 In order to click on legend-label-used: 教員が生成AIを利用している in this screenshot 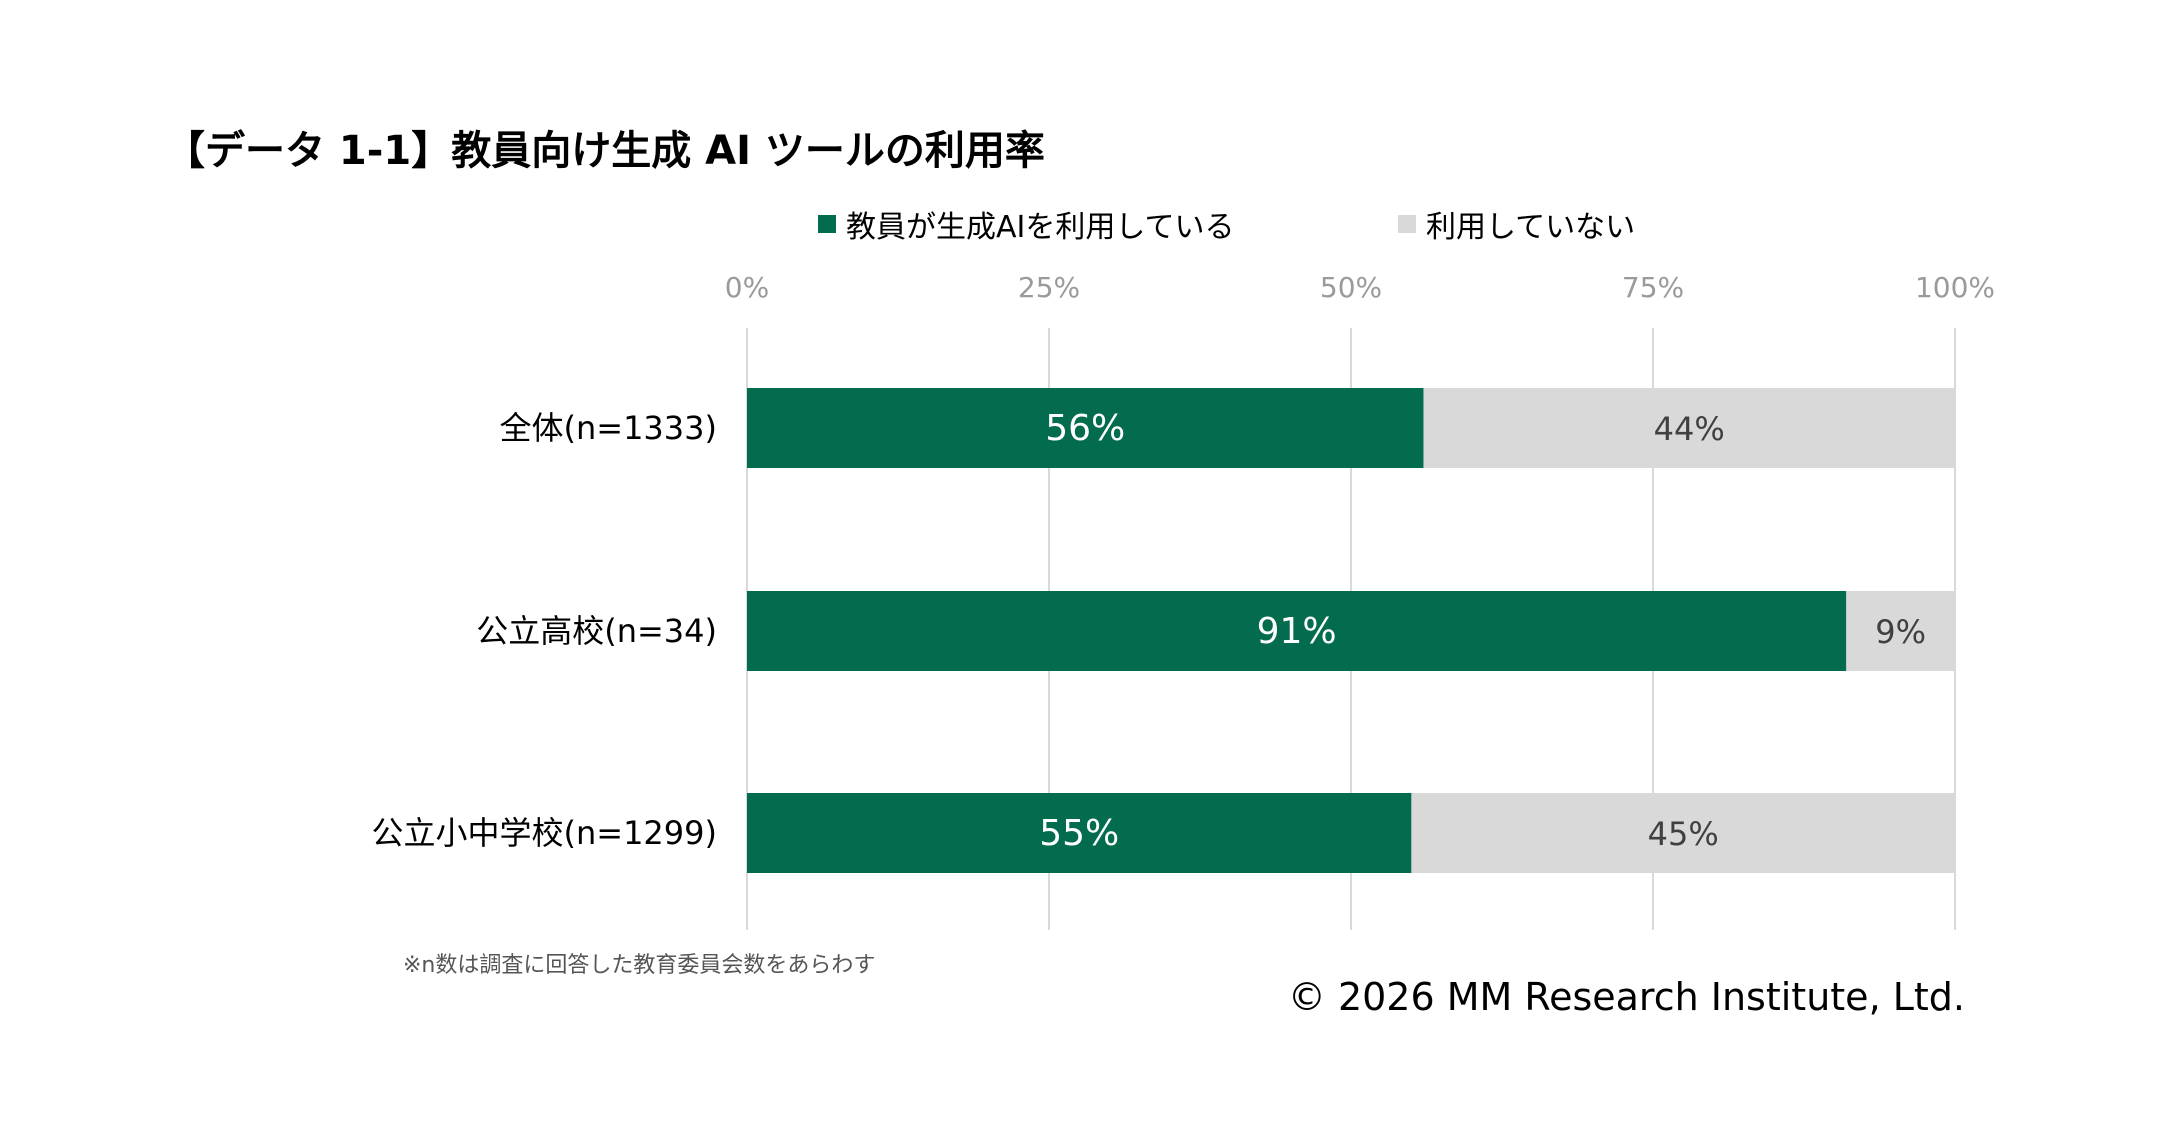, I will do `click(1040, 227)`.